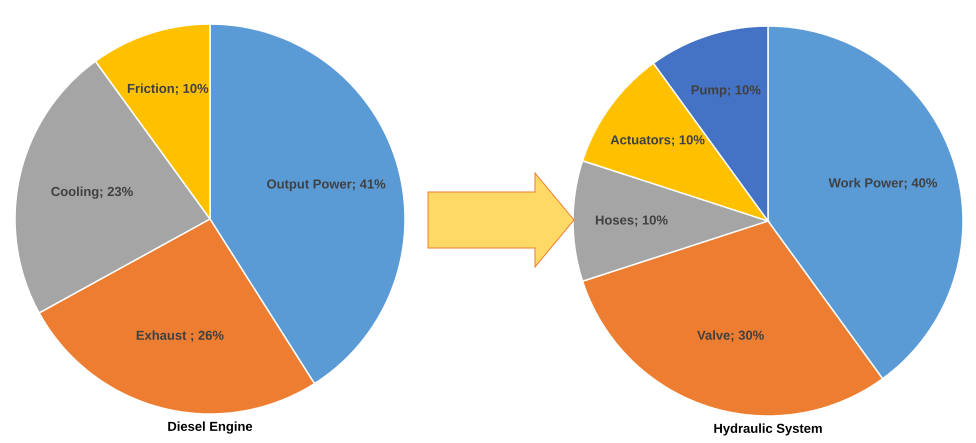  Describe the element at coordinates (726, 91) in the screenshot. I see `slice-label: Pump; 10%` at that location.